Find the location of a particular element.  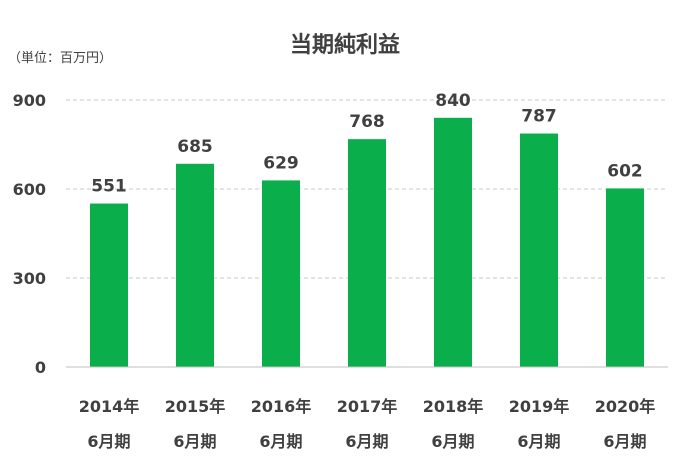

data-label: 787 is located at coordinates (539, 117).